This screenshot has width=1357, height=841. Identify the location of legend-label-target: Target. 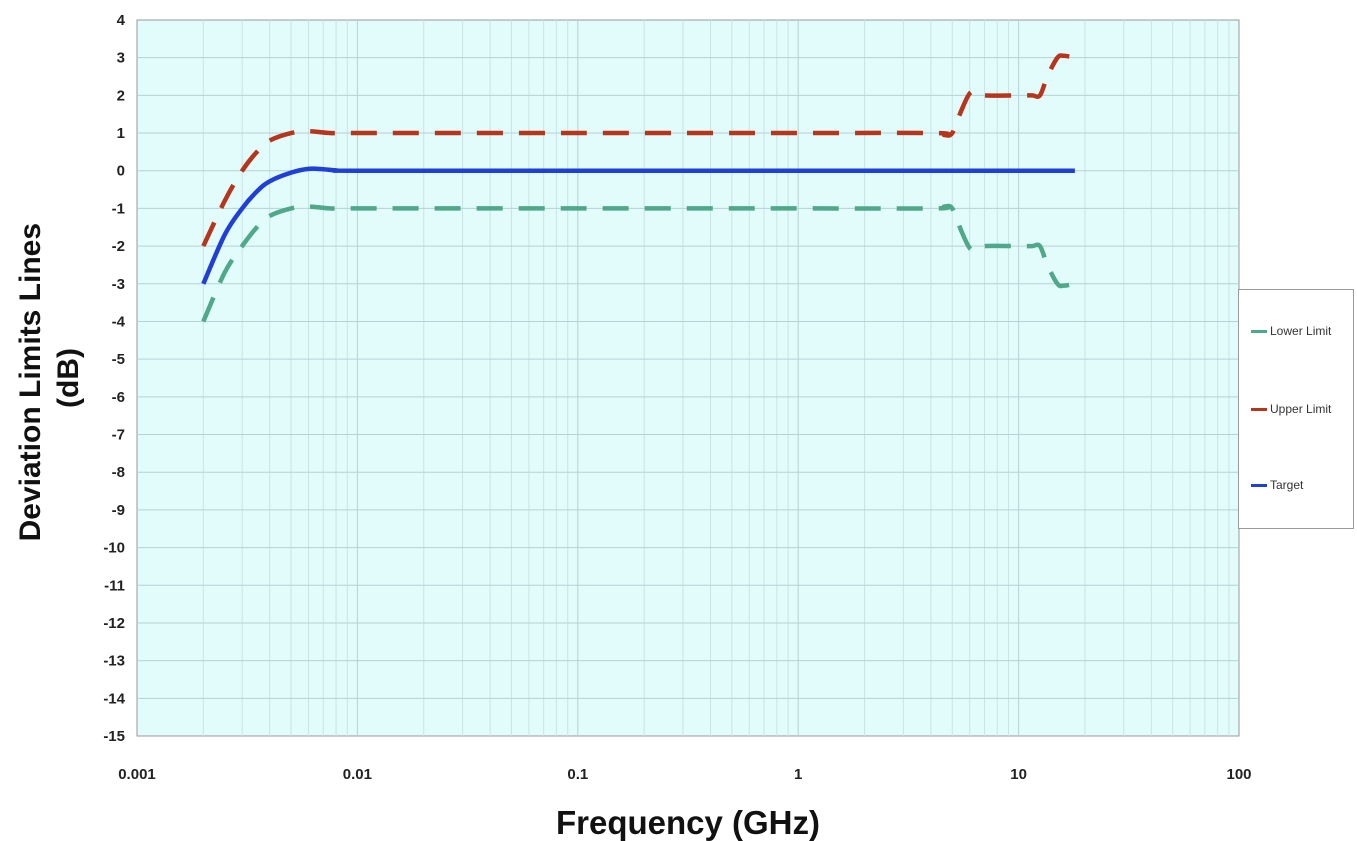
(1287, 485).